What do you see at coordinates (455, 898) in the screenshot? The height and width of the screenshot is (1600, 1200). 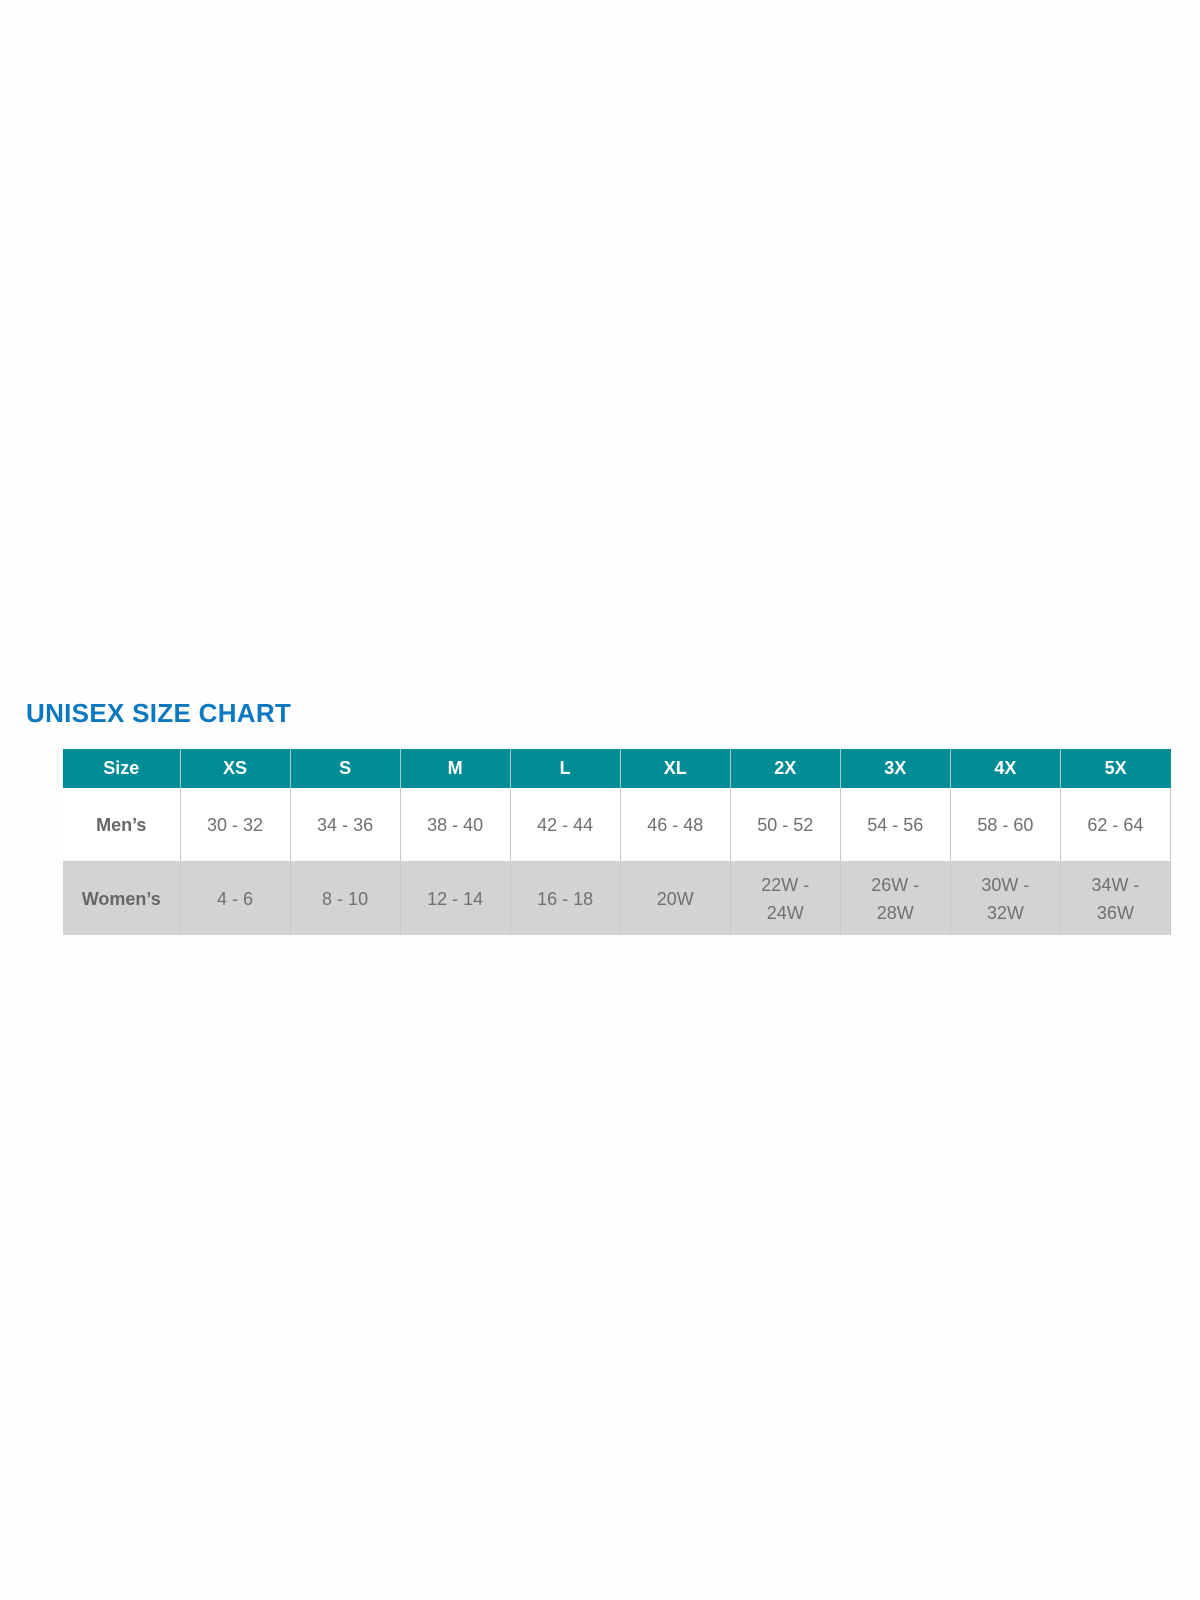 I see `table-cell: 12 - 14` at bounding box center [455, 898].